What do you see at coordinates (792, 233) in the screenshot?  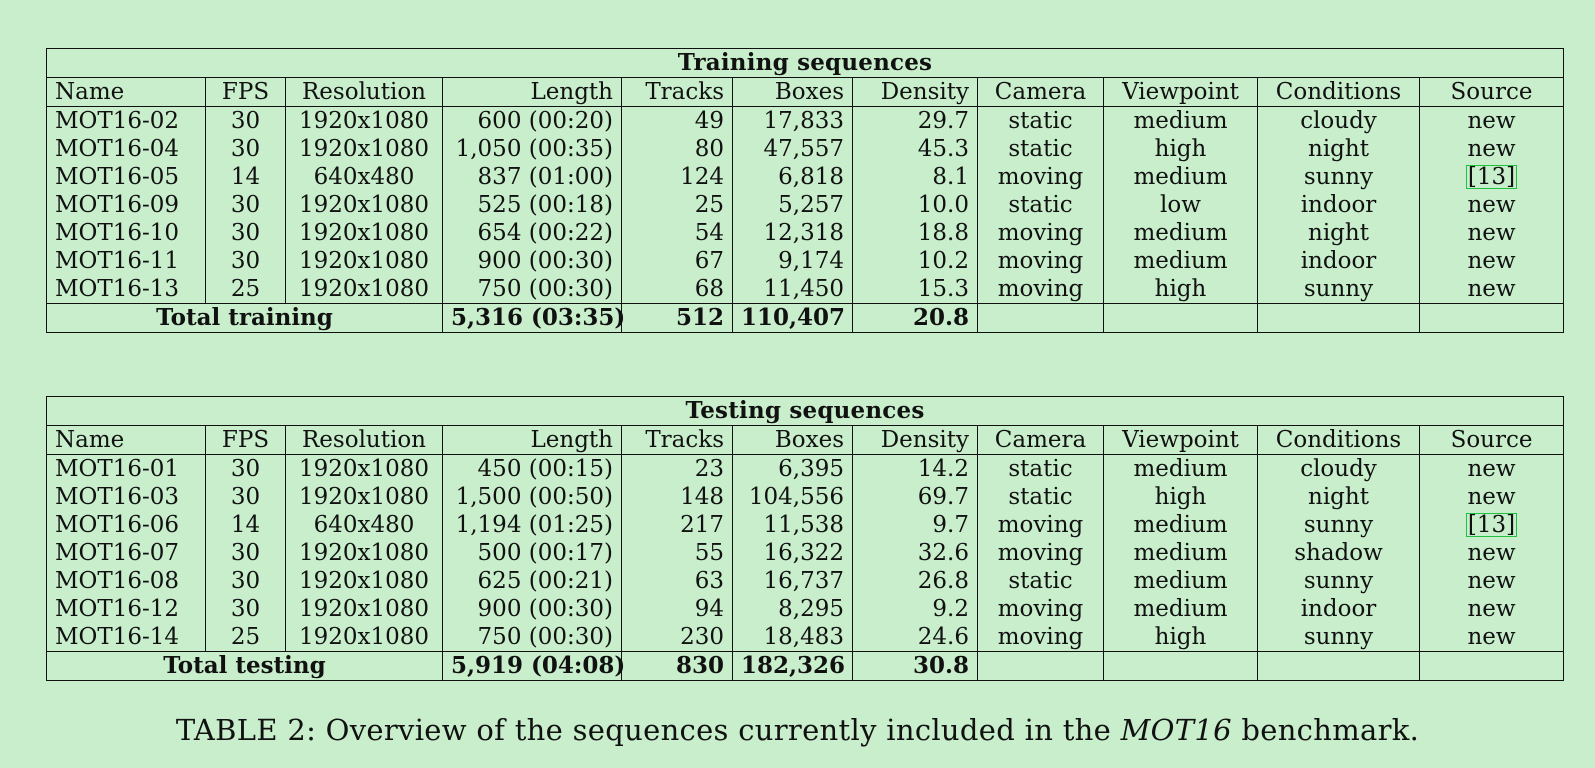 I see `cell-boxes: 12,318` at bounding box center [792, 233].